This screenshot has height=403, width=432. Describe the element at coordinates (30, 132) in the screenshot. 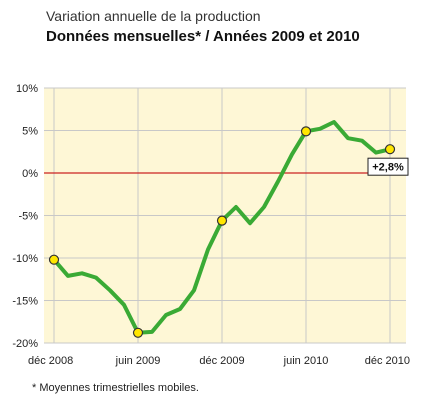

I see `y-tick-label: 5%` at that location.